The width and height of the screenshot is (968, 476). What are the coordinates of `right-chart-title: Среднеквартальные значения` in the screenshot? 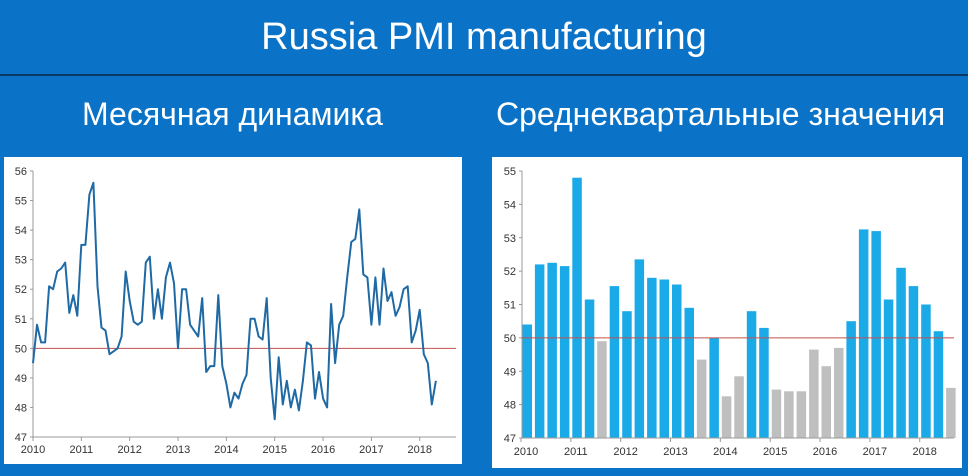 It's located at (721, 114).